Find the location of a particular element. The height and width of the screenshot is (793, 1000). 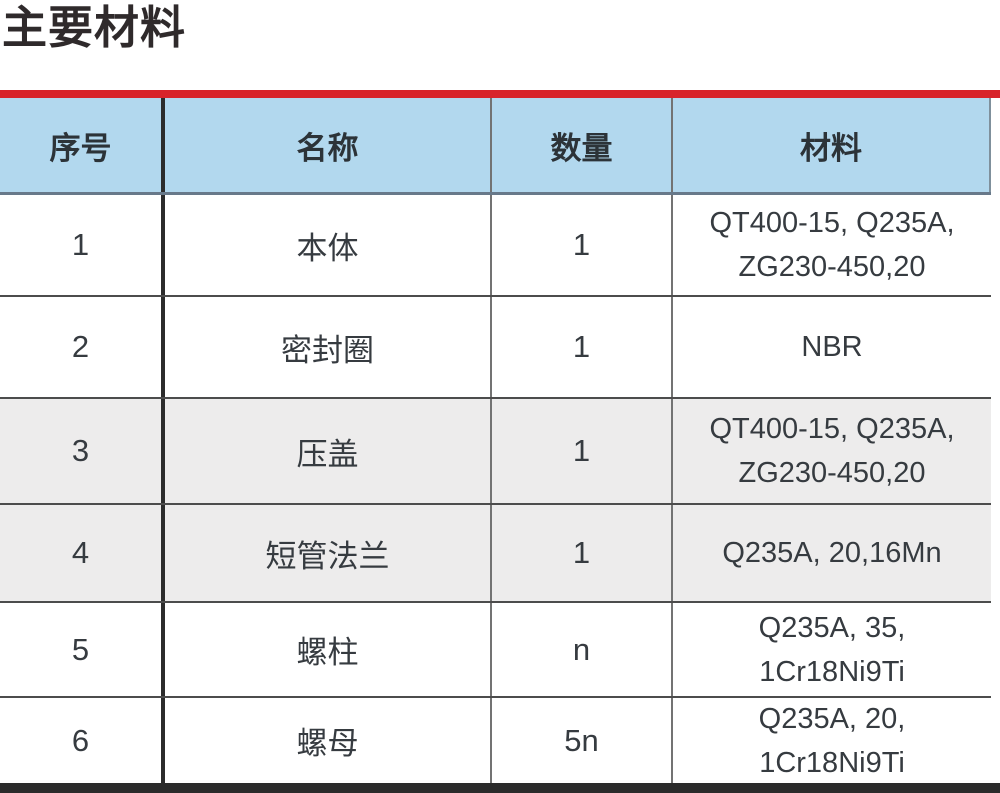

table-row: 3 压盖 1 QT400-15, Q235A, ZG230-450,20 is located at coordinates (495, 452).